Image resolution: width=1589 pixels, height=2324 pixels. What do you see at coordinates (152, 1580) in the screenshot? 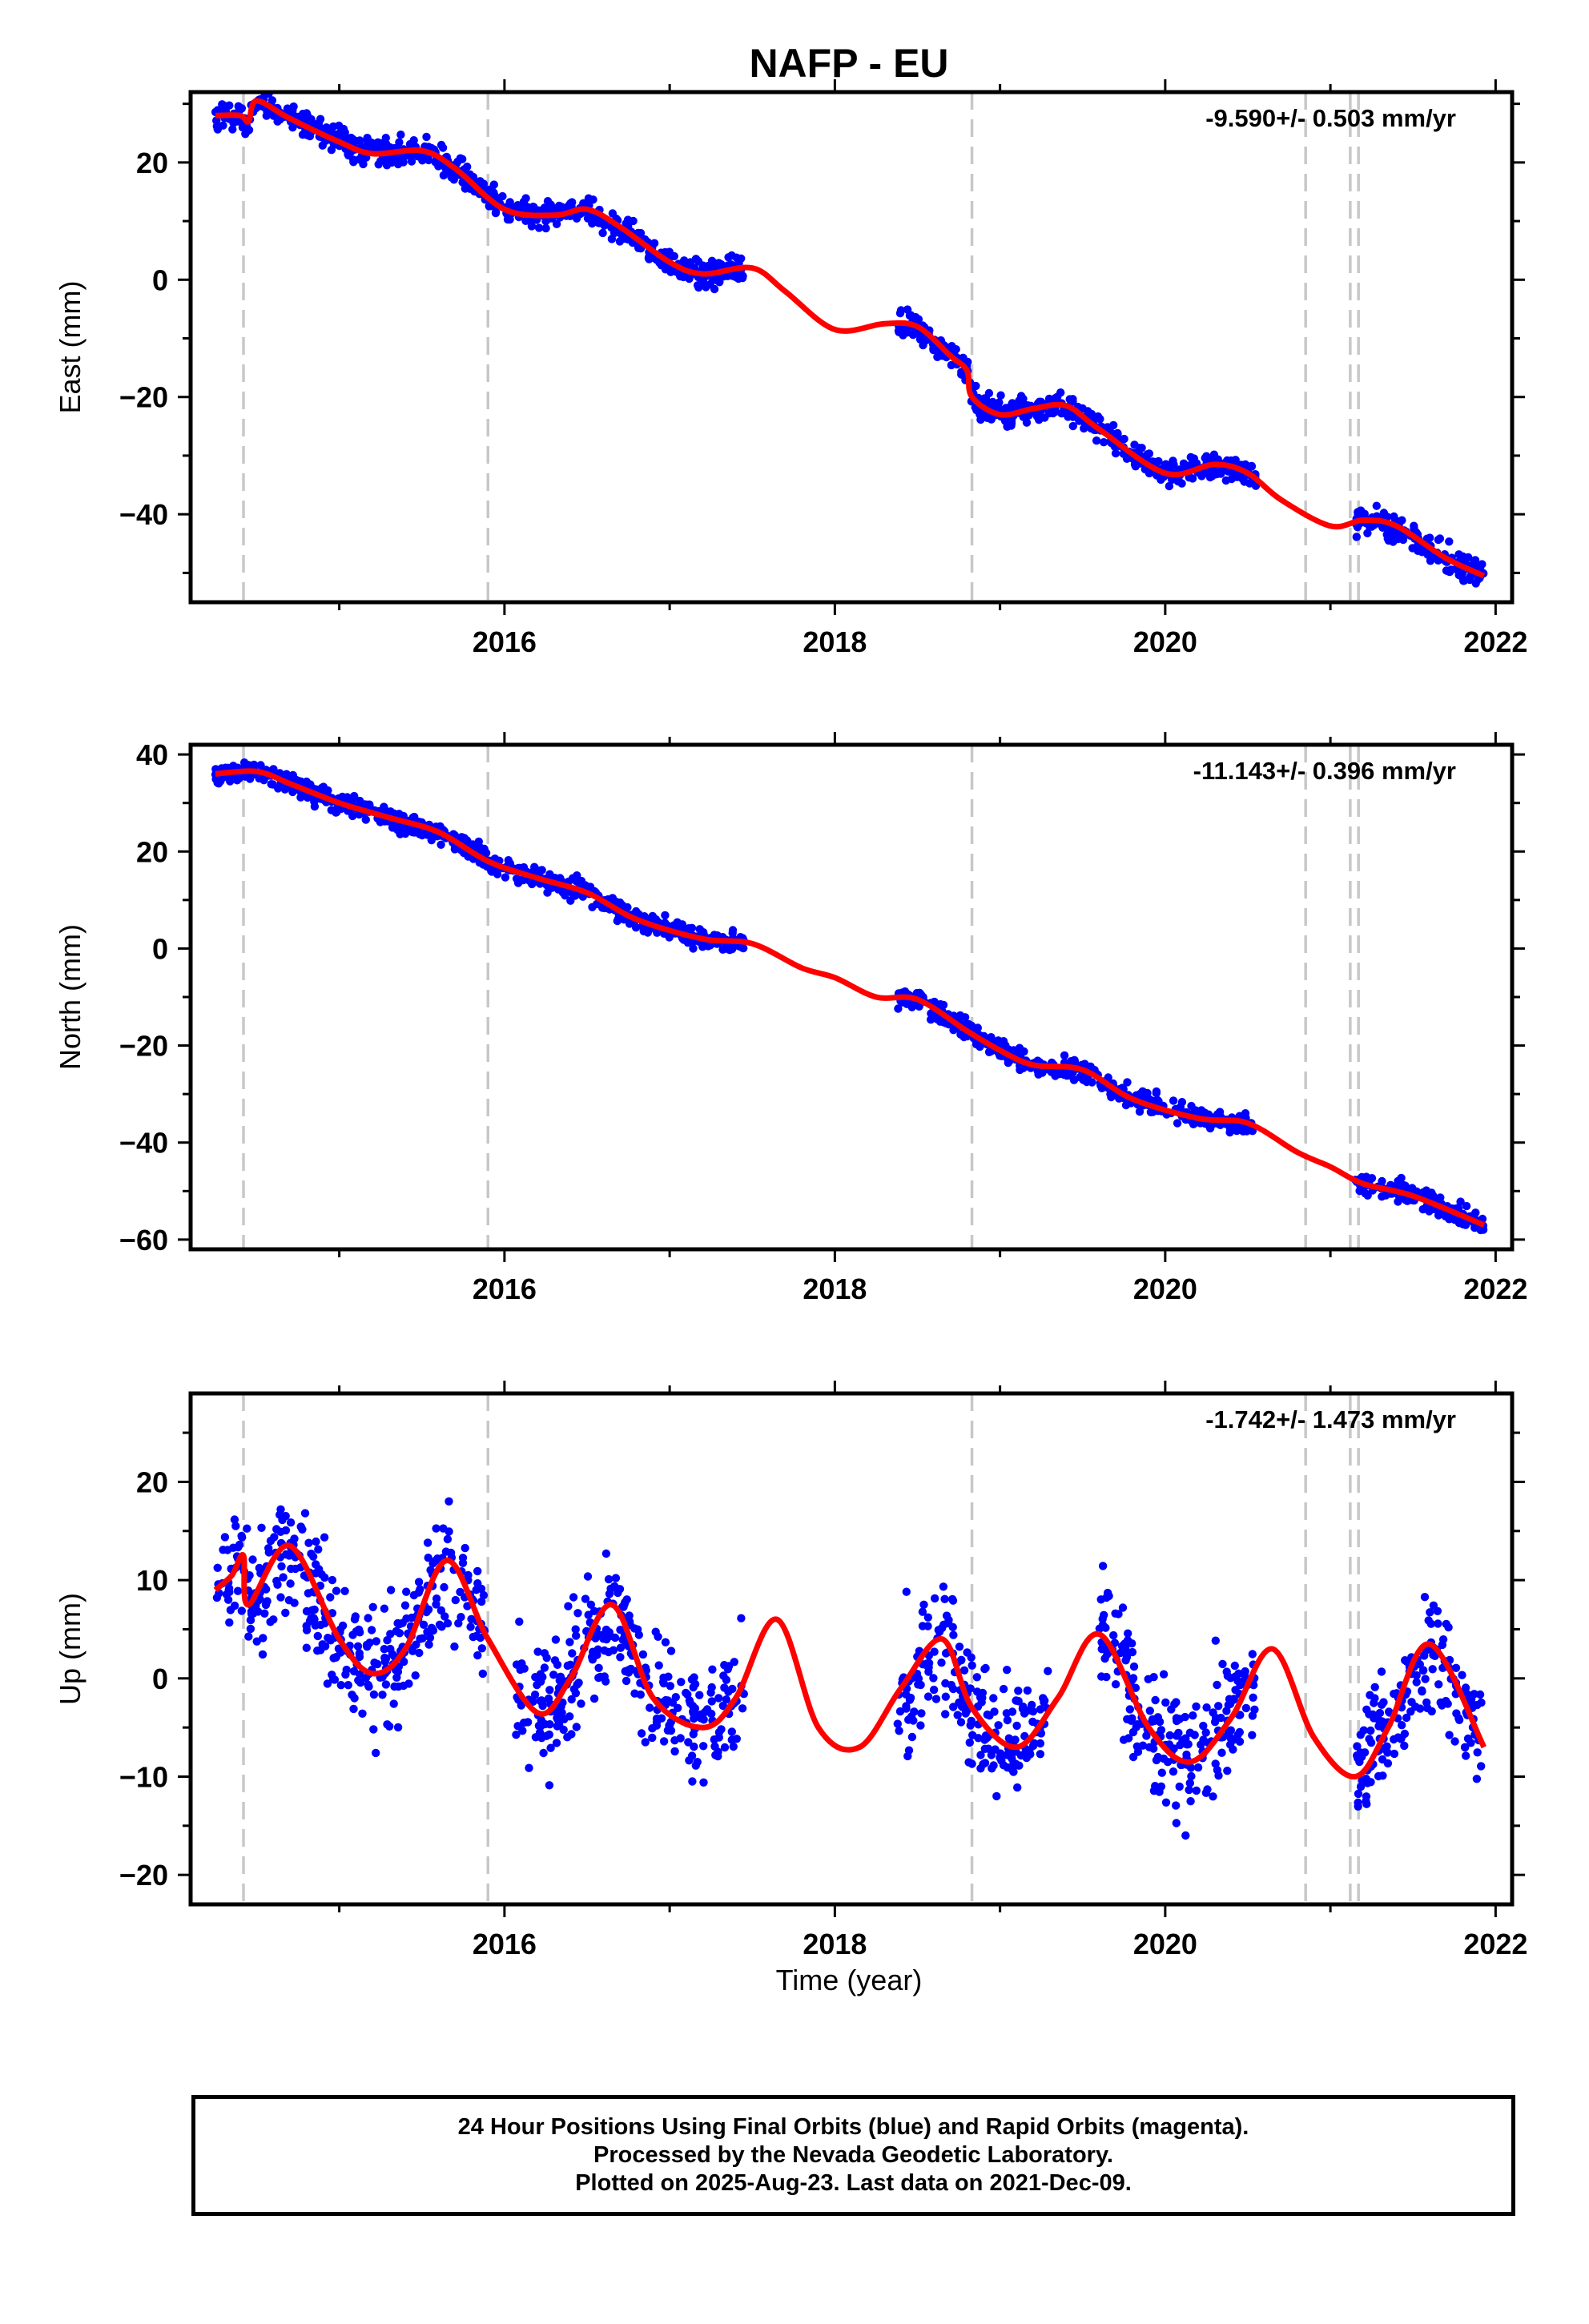
I see `up-y-tick-label: 10` at bounding box center [152, 1580].